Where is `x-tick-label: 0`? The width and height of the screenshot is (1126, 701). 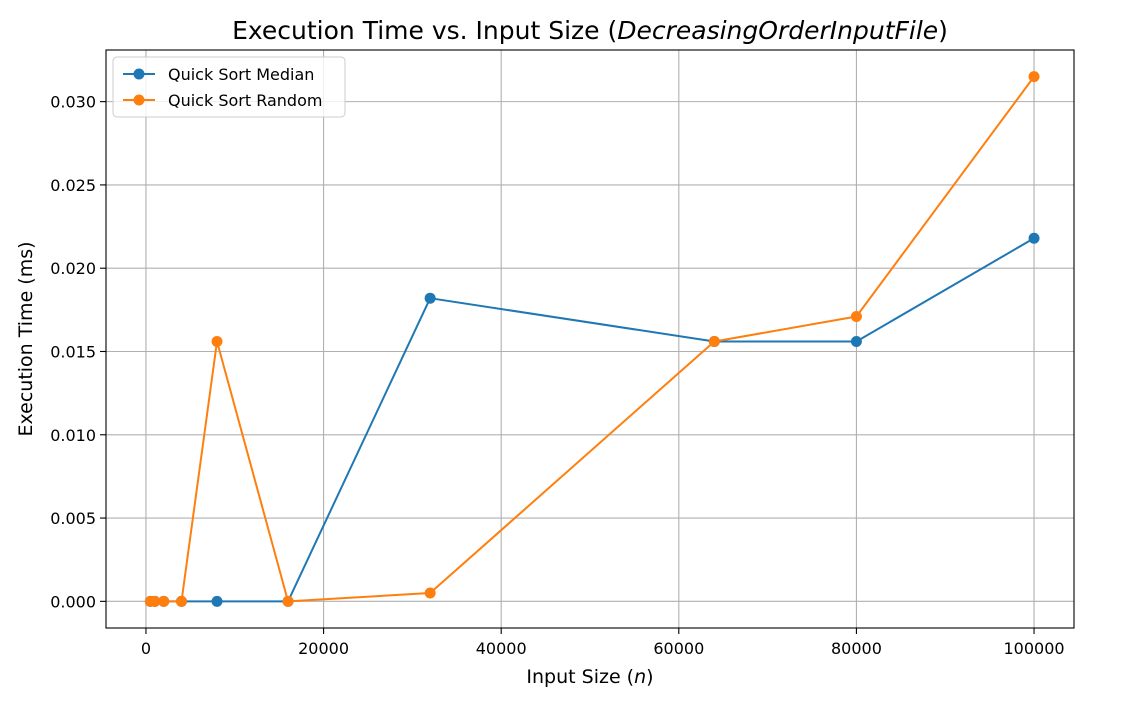
x-tick-label: 0 is located at coordinates (146, 648).